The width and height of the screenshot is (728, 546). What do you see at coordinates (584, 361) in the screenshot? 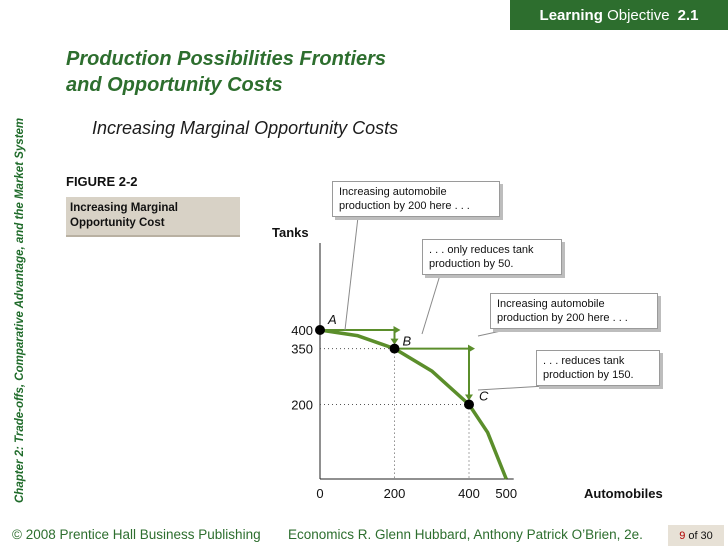
I see `callout-4-line-1: . . . reduces tank` at bounding box center [584, 361].